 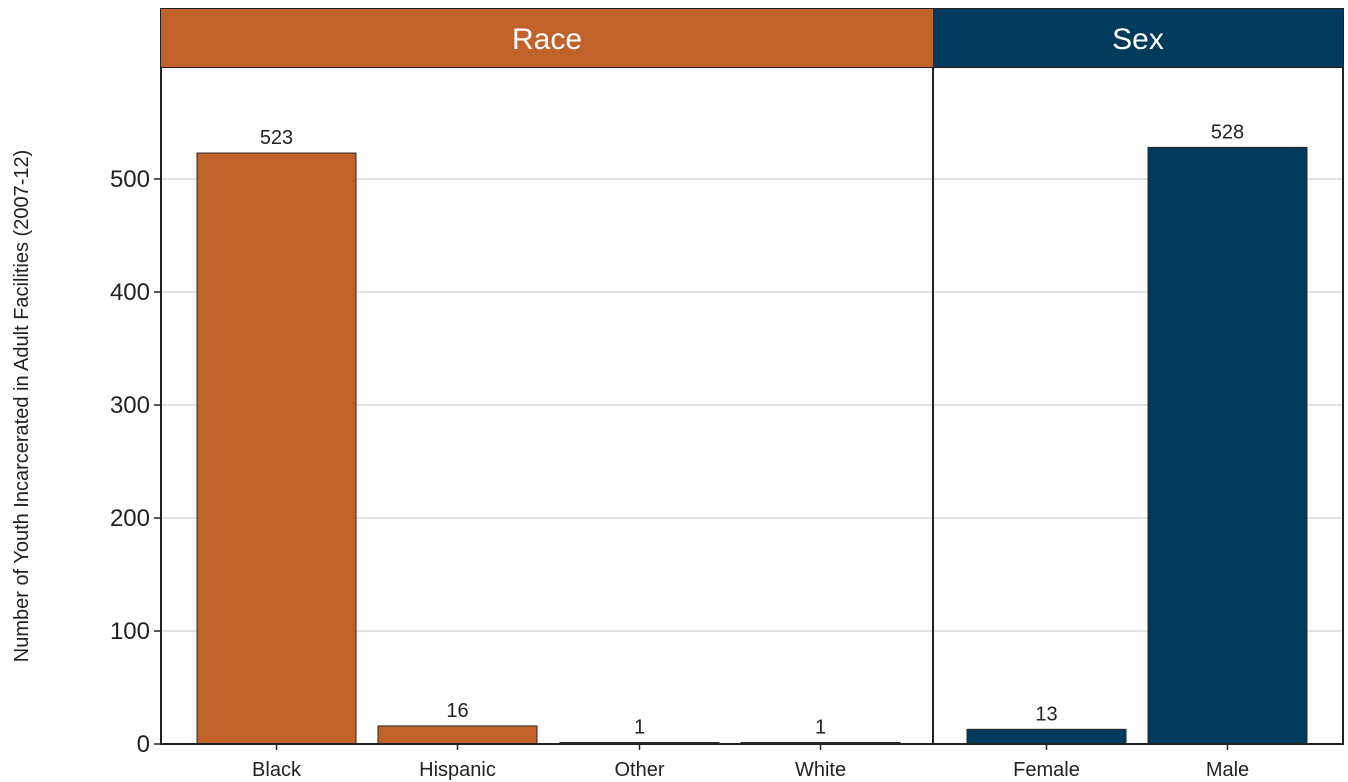 I want to click on bar-male, so click(x=1227, y=445).